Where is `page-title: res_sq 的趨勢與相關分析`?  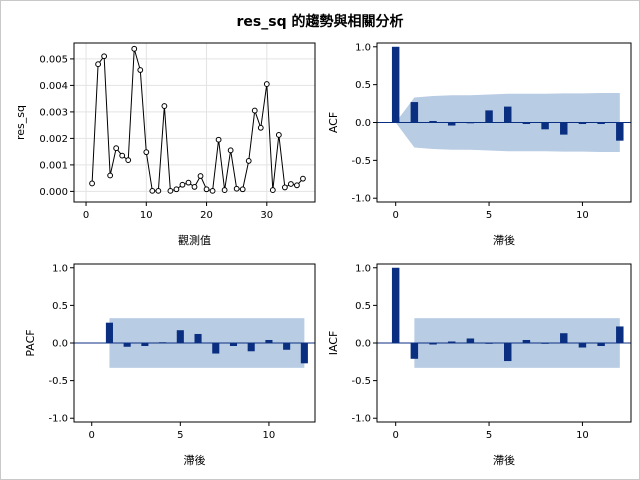
page-title: res_sq 的趨勢與相關分析 is located at coordinates (320, 22).